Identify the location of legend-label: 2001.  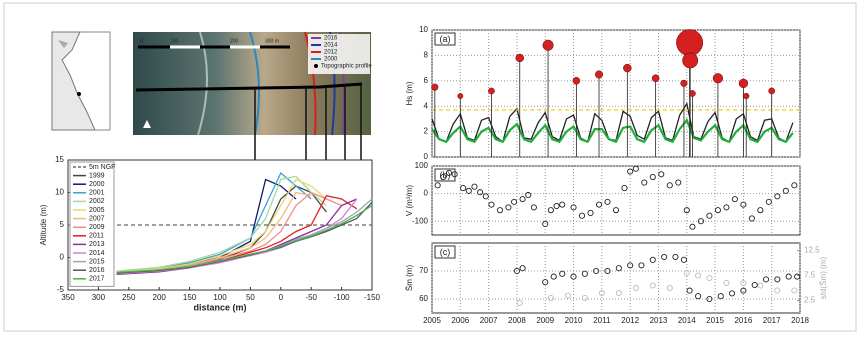
(97, 193).